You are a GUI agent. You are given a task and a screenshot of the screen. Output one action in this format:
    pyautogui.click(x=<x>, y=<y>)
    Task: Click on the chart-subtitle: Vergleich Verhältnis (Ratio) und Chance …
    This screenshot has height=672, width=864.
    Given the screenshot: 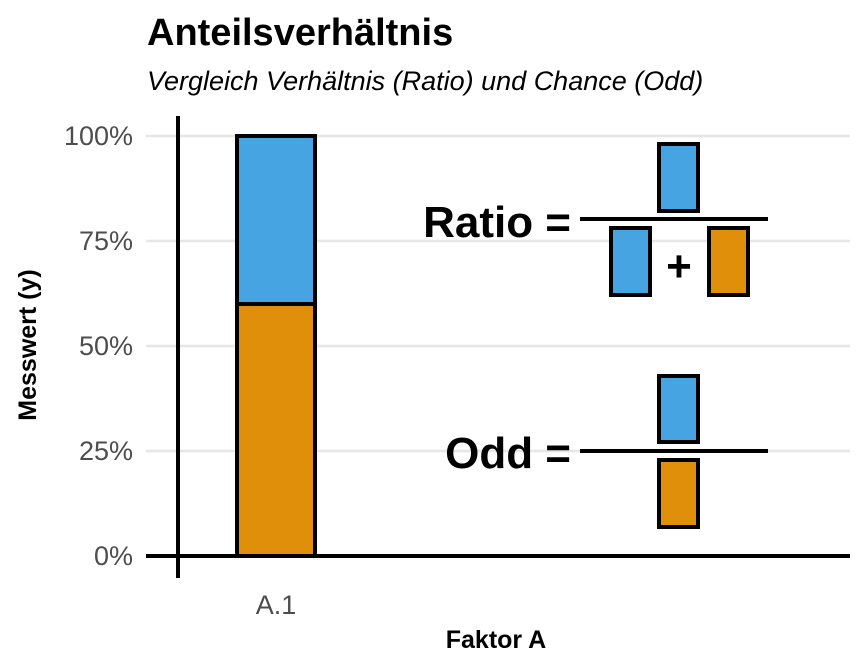 What is the action you would take?
    pyautogui.click(x=425, y=81)
    